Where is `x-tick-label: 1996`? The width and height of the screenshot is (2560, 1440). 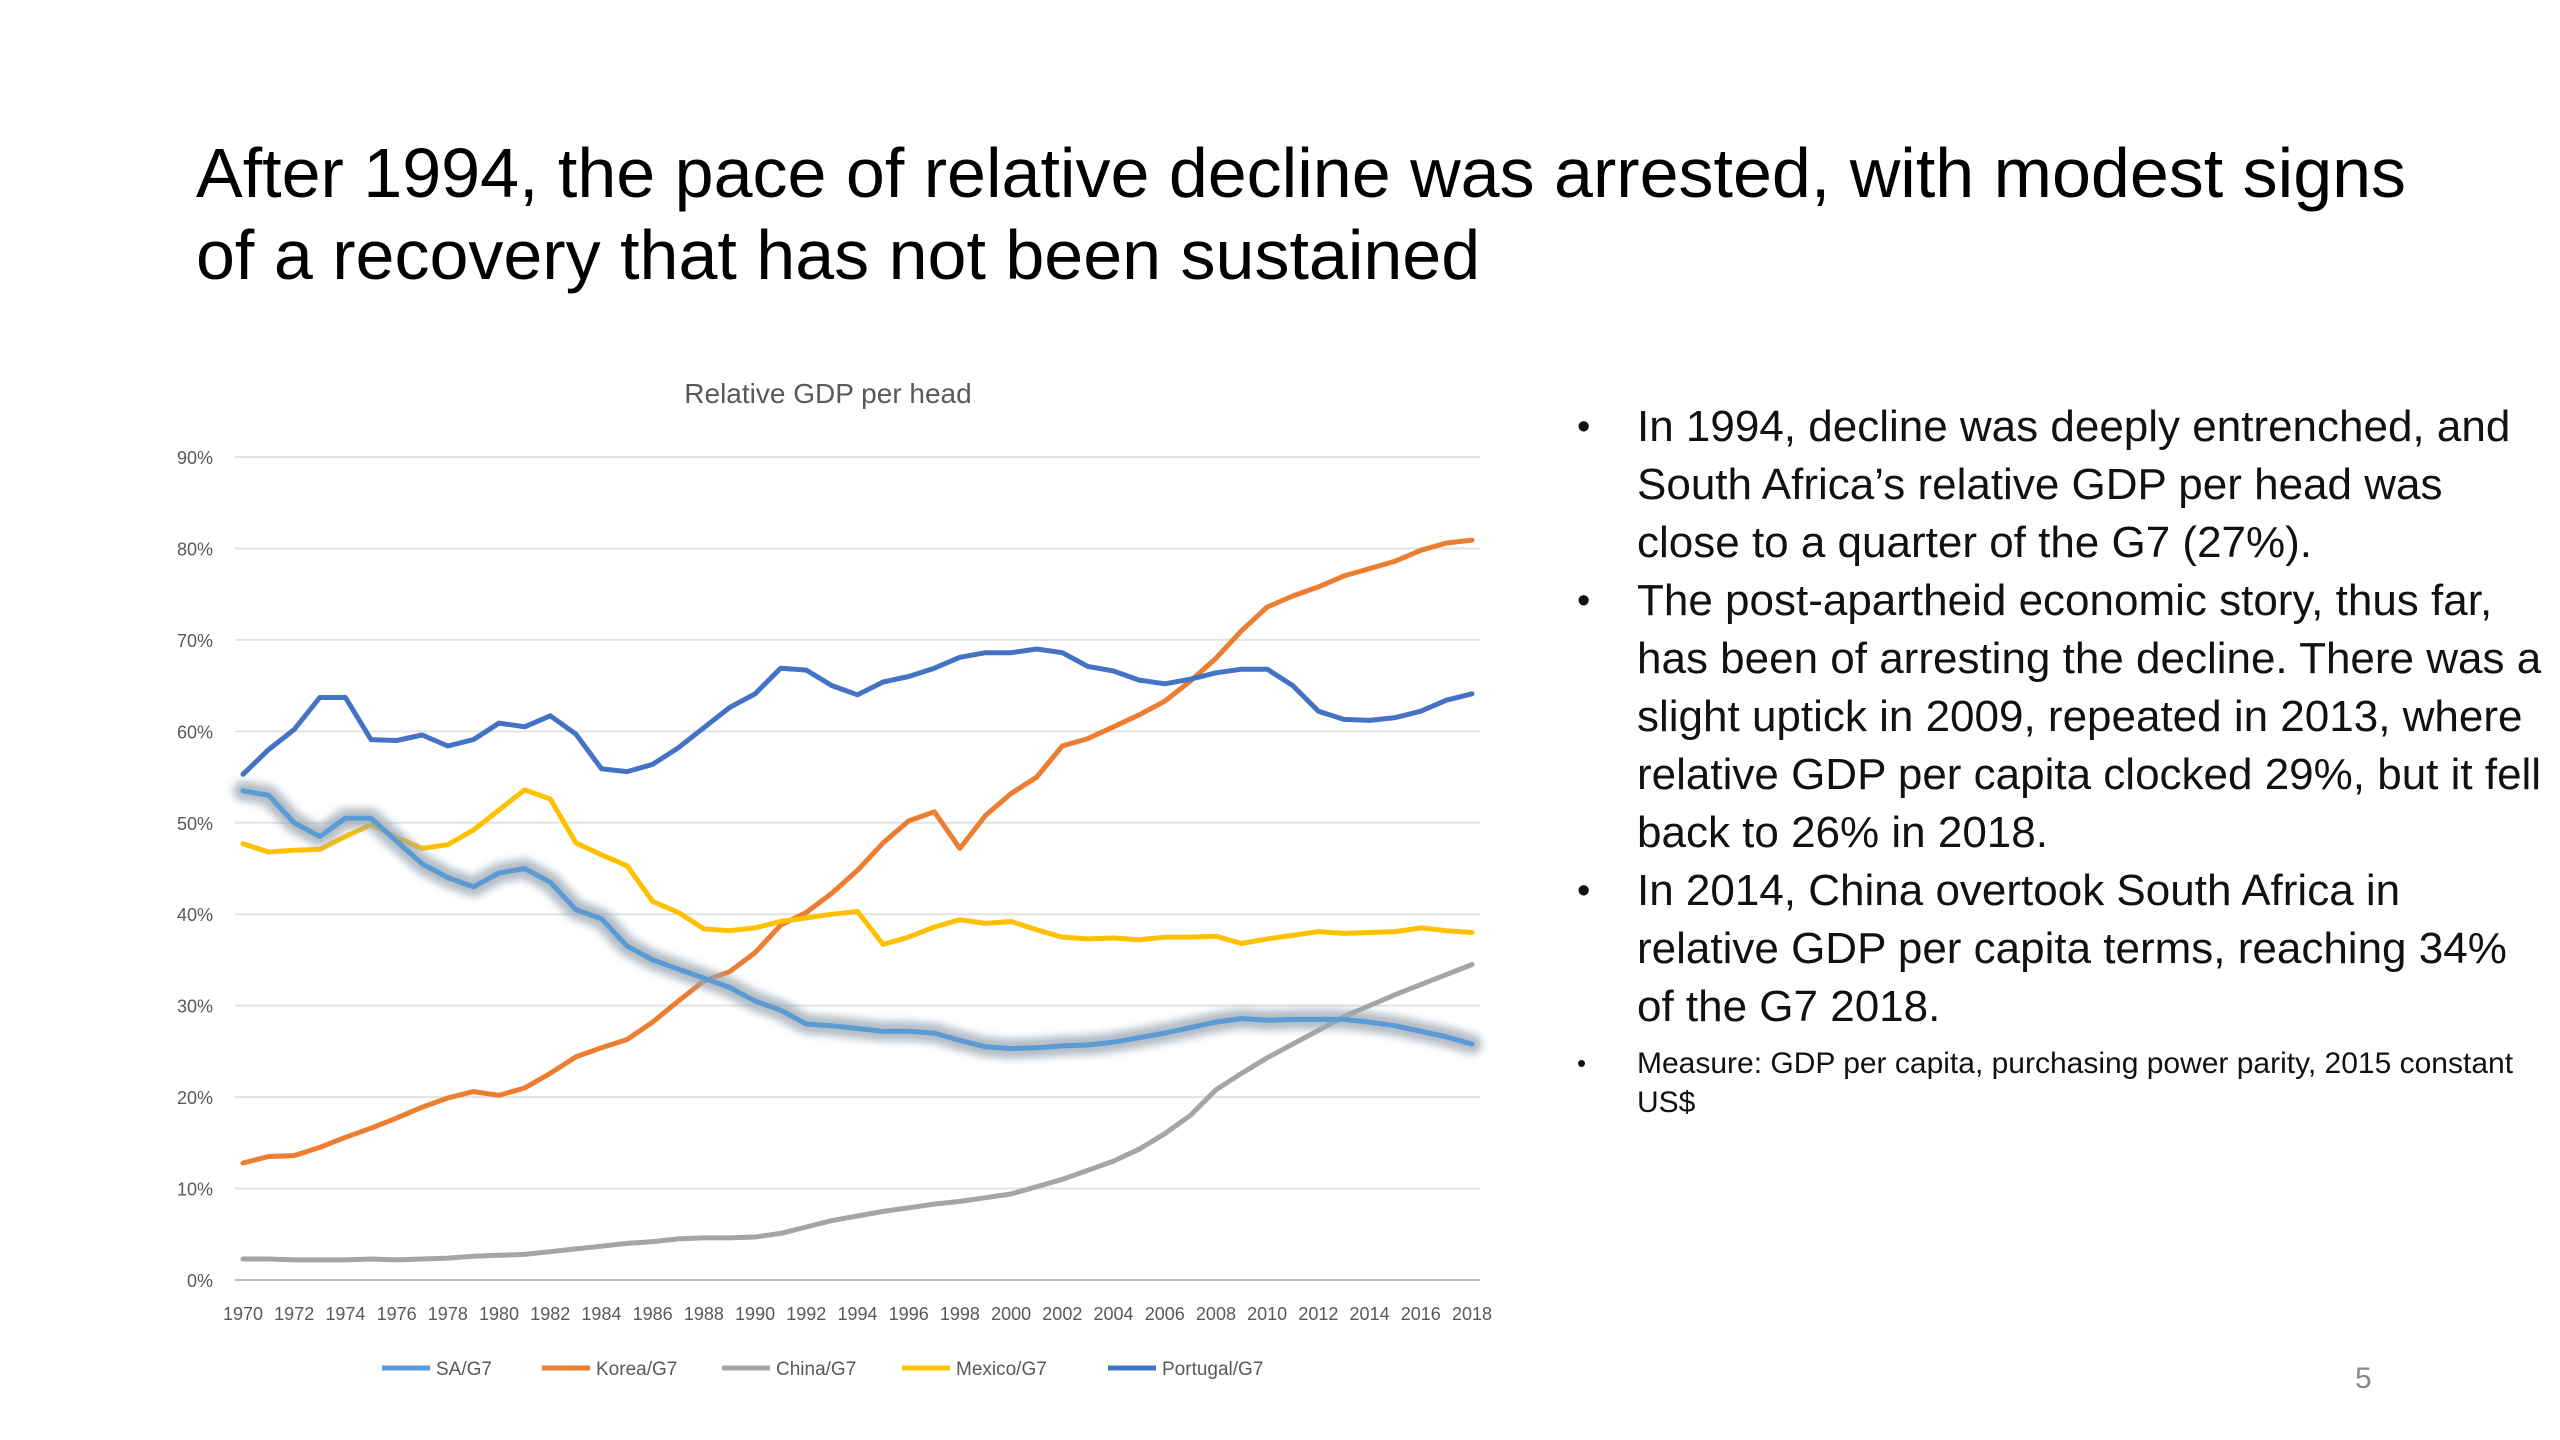
x-tick-label: 1996 is located at coordinates (909, 1314).